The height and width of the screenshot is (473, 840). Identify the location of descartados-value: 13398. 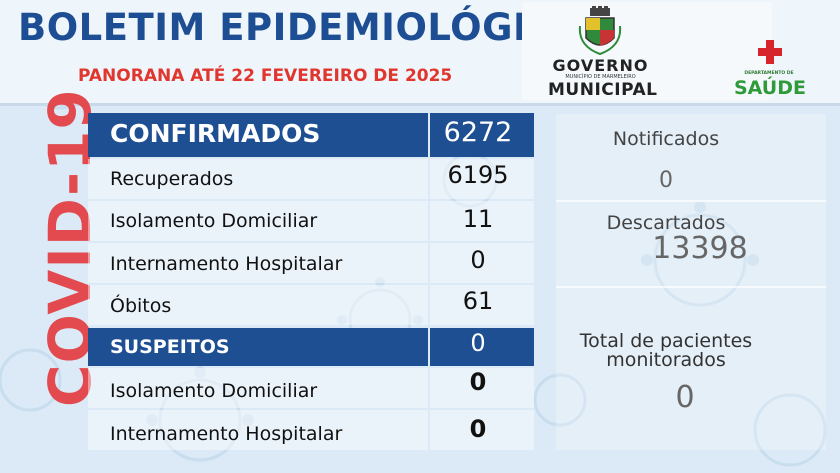
(700, 248).